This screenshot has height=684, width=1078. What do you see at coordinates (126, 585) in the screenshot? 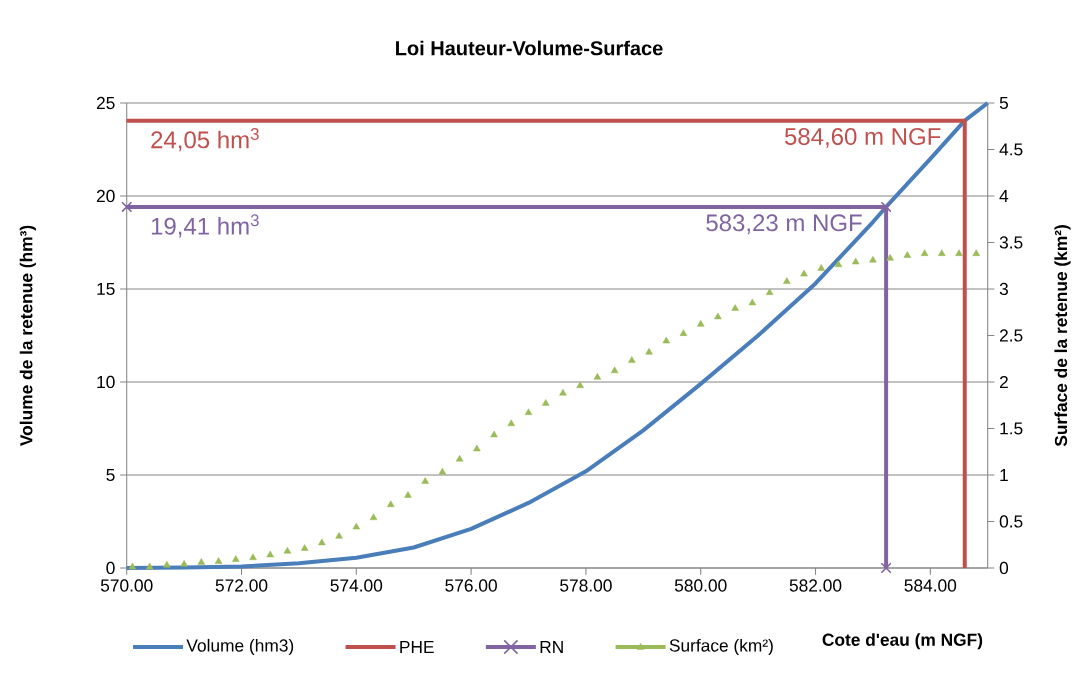
I see `x-tick-label: 570.00` at bounding box center [126, 585].